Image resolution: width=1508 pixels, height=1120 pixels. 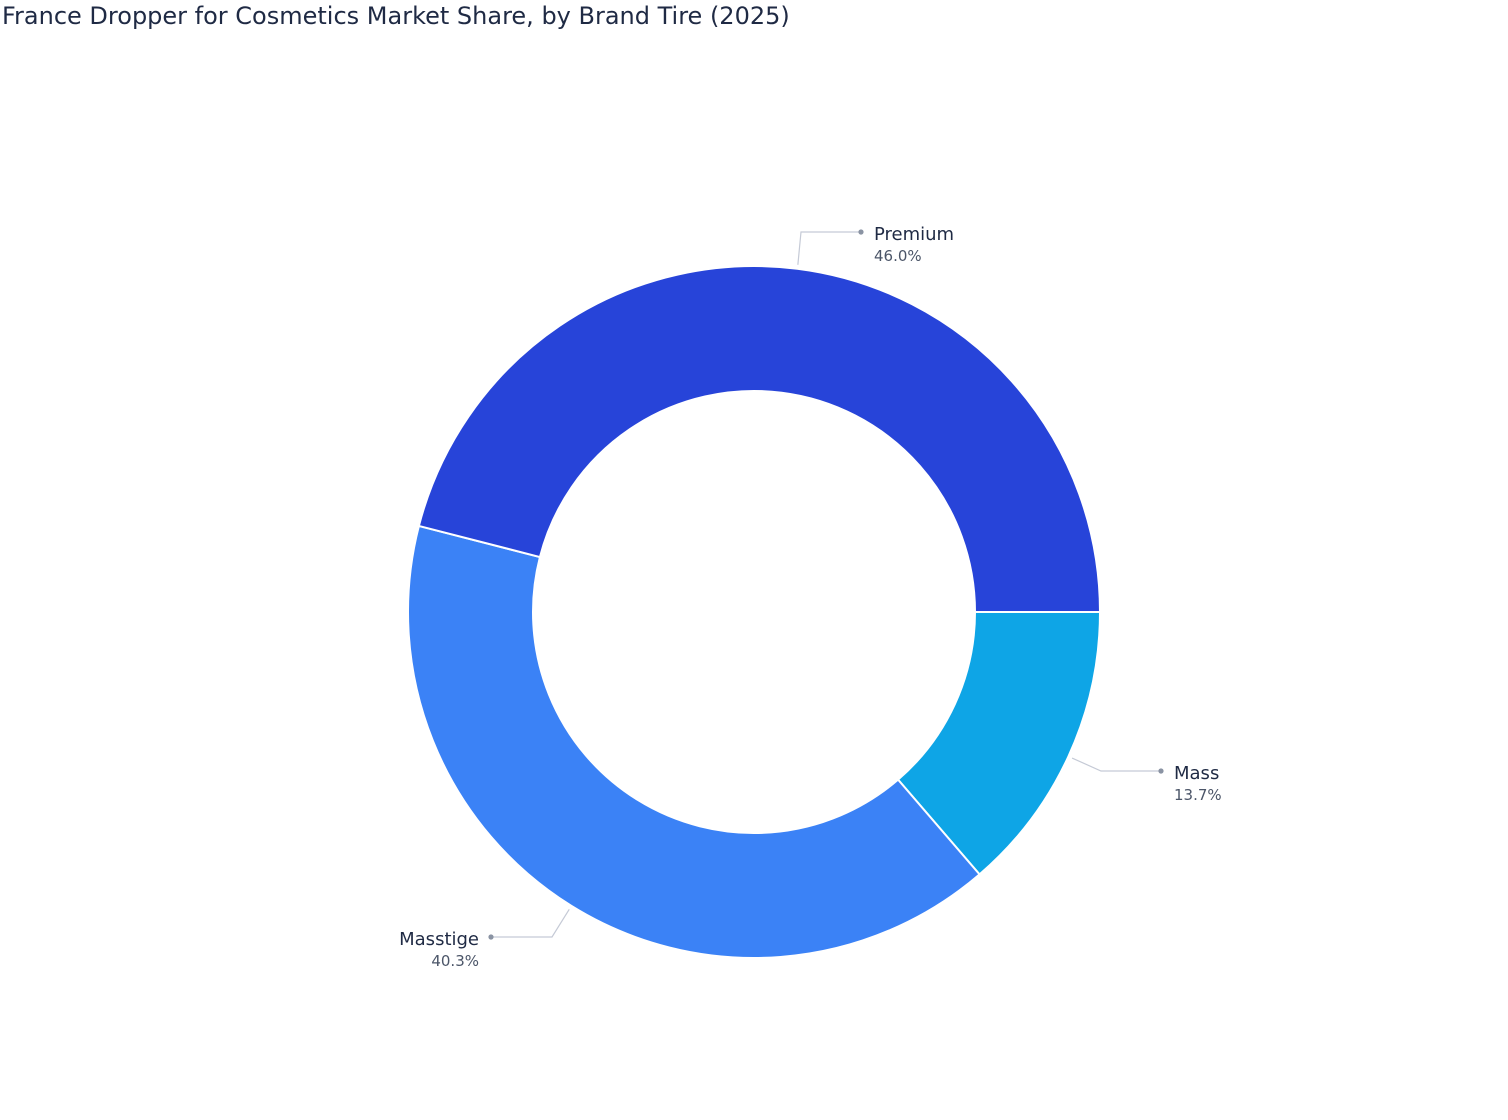 I want to click on leader-dot-premium, so click(x=861, y=232).